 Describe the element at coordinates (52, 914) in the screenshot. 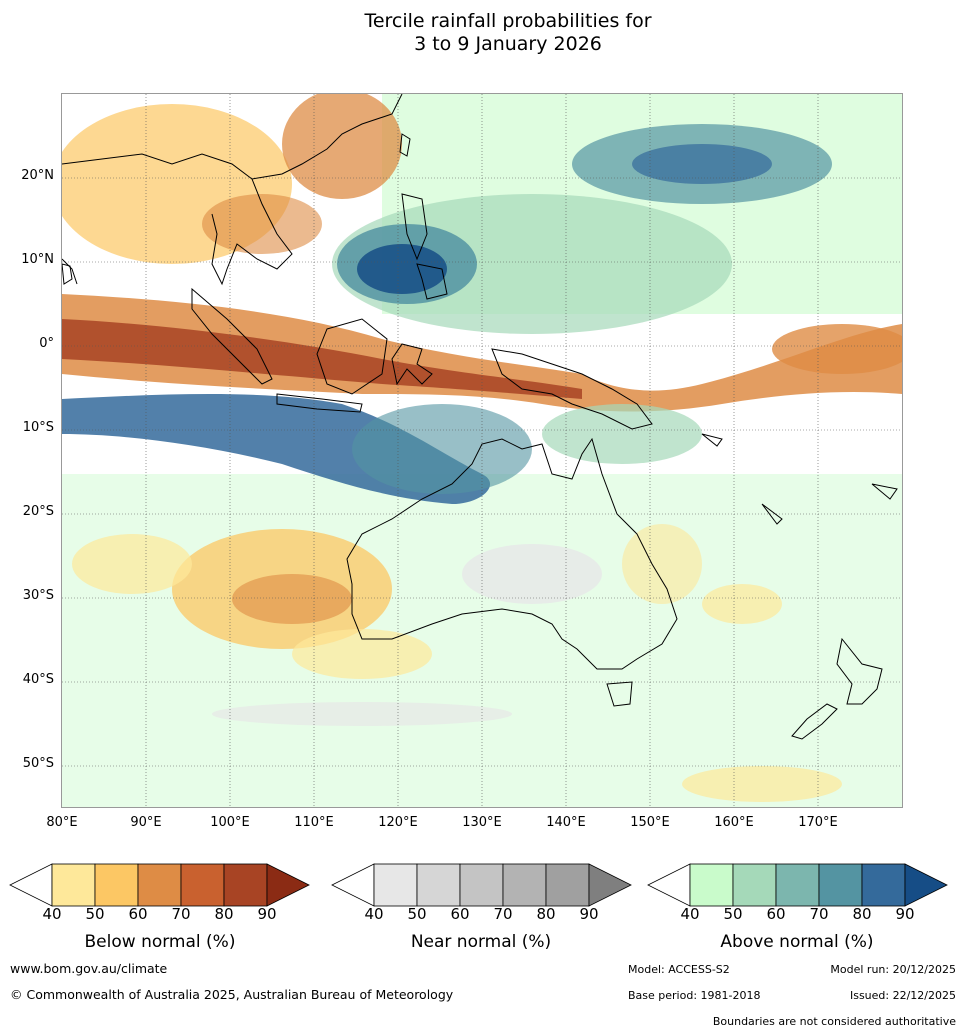

I see `legend-below-tick: 40` at that location.